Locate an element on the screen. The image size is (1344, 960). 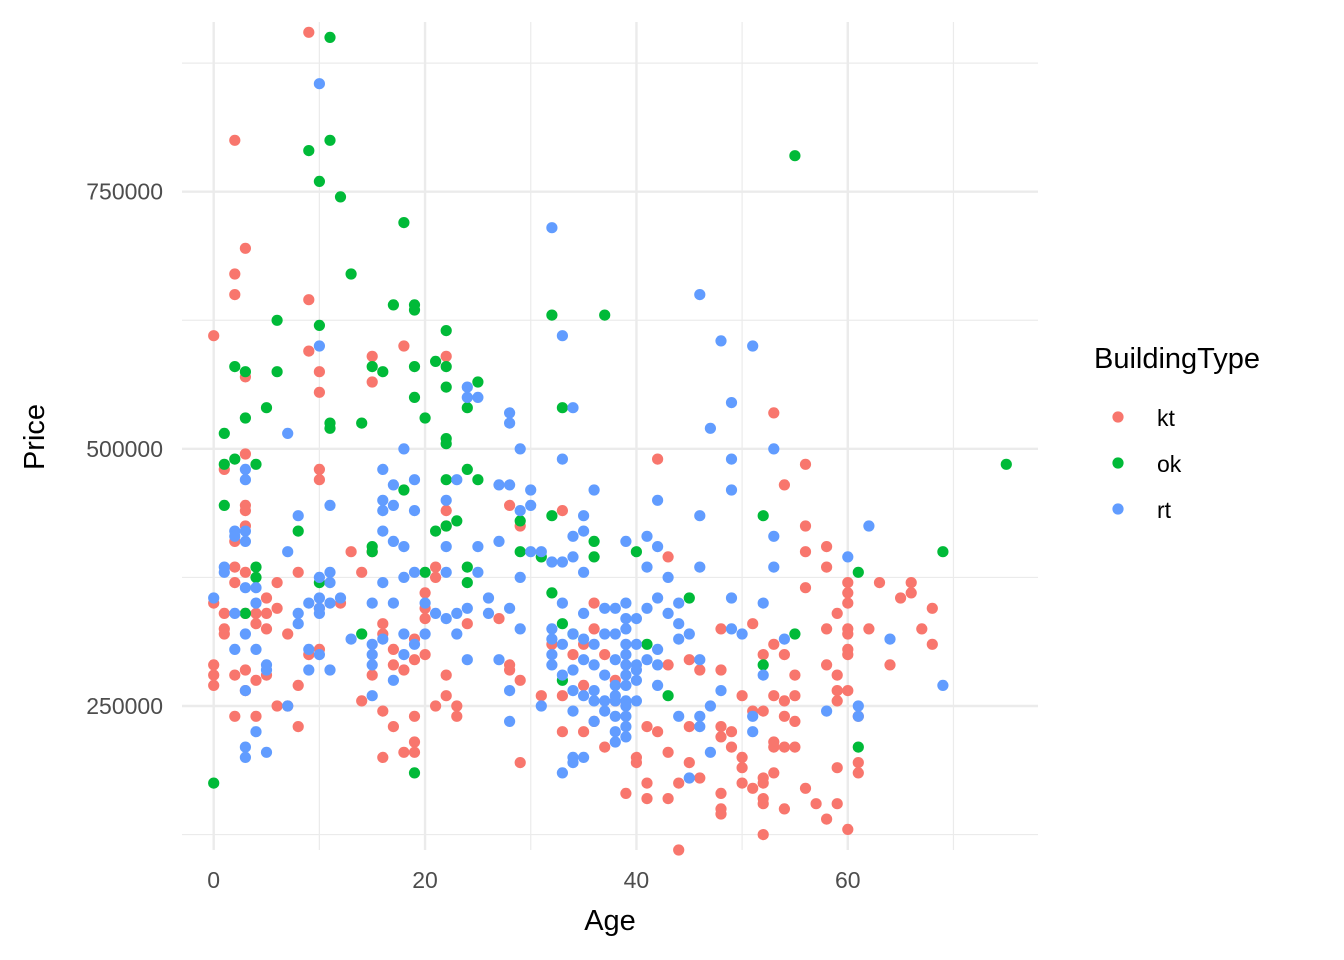
legend-label-kt: kt is located at coordinates (1166, 418).